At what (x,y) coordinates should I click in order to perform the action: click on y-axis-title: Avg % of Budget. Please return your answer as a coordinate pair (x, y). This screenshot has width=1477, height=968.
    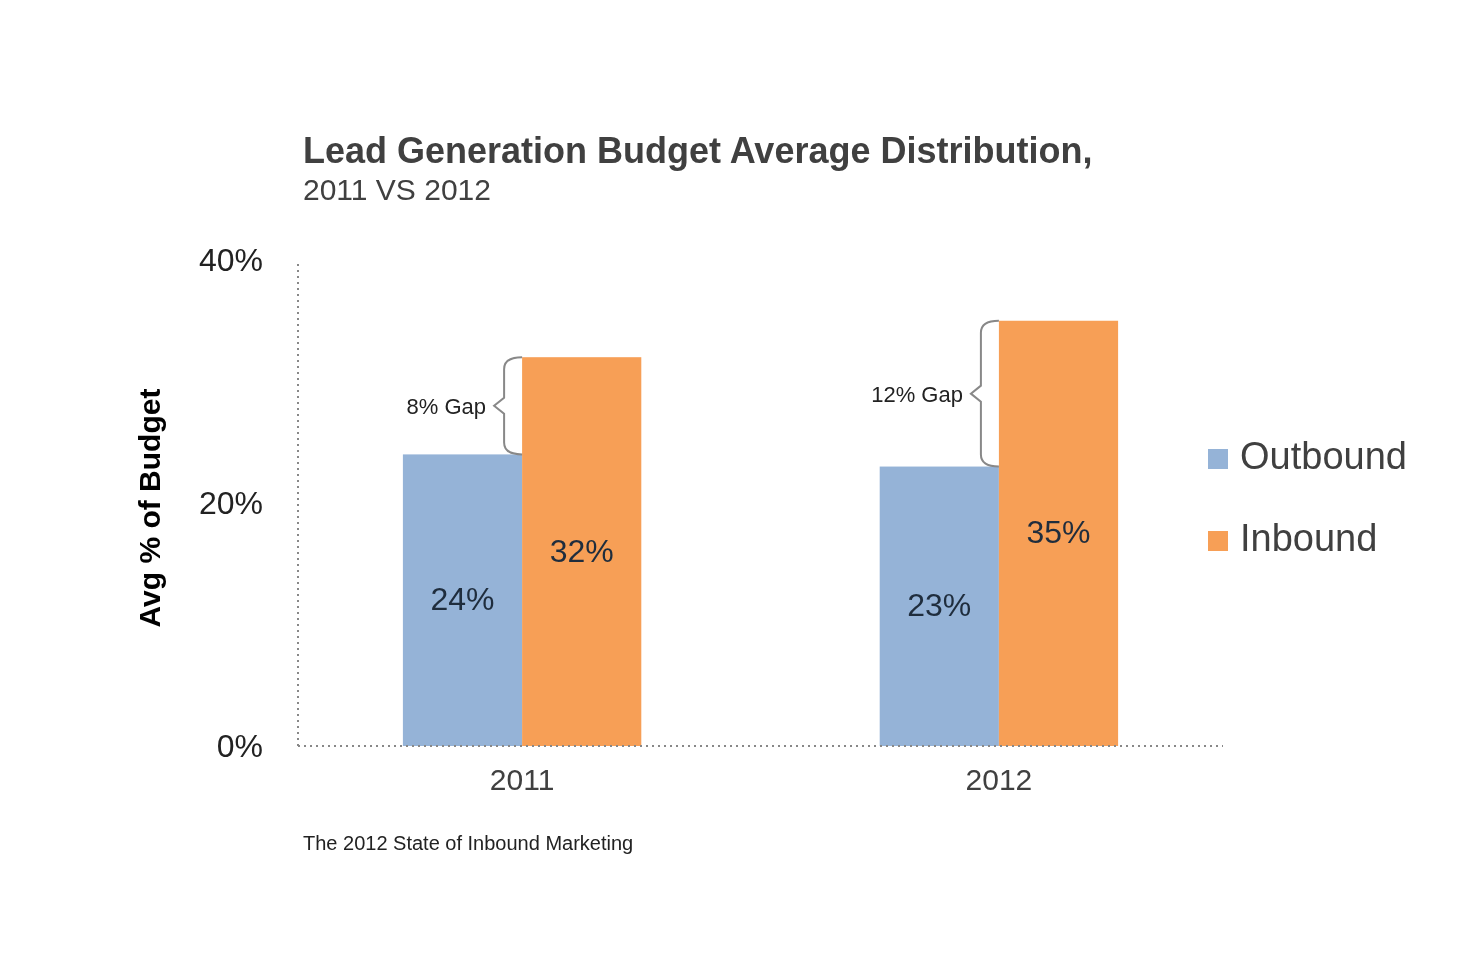
    Looking at the image, I should click on (149, 508).